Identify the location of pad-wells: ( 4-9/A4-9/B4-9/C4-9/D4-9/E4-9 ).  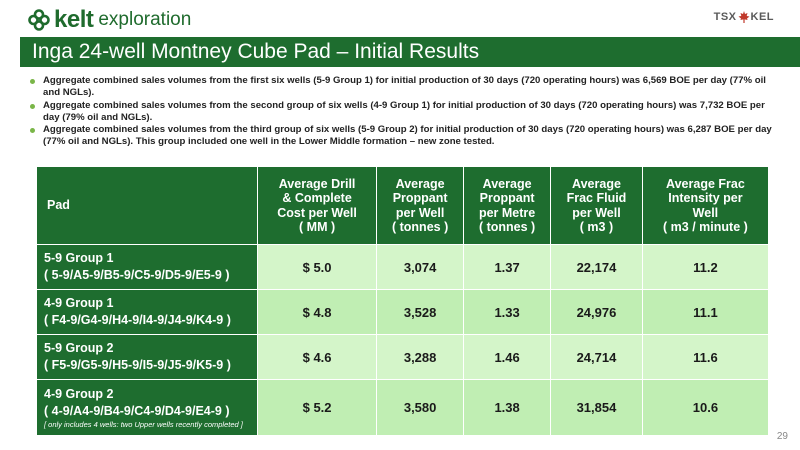
(137, 410).